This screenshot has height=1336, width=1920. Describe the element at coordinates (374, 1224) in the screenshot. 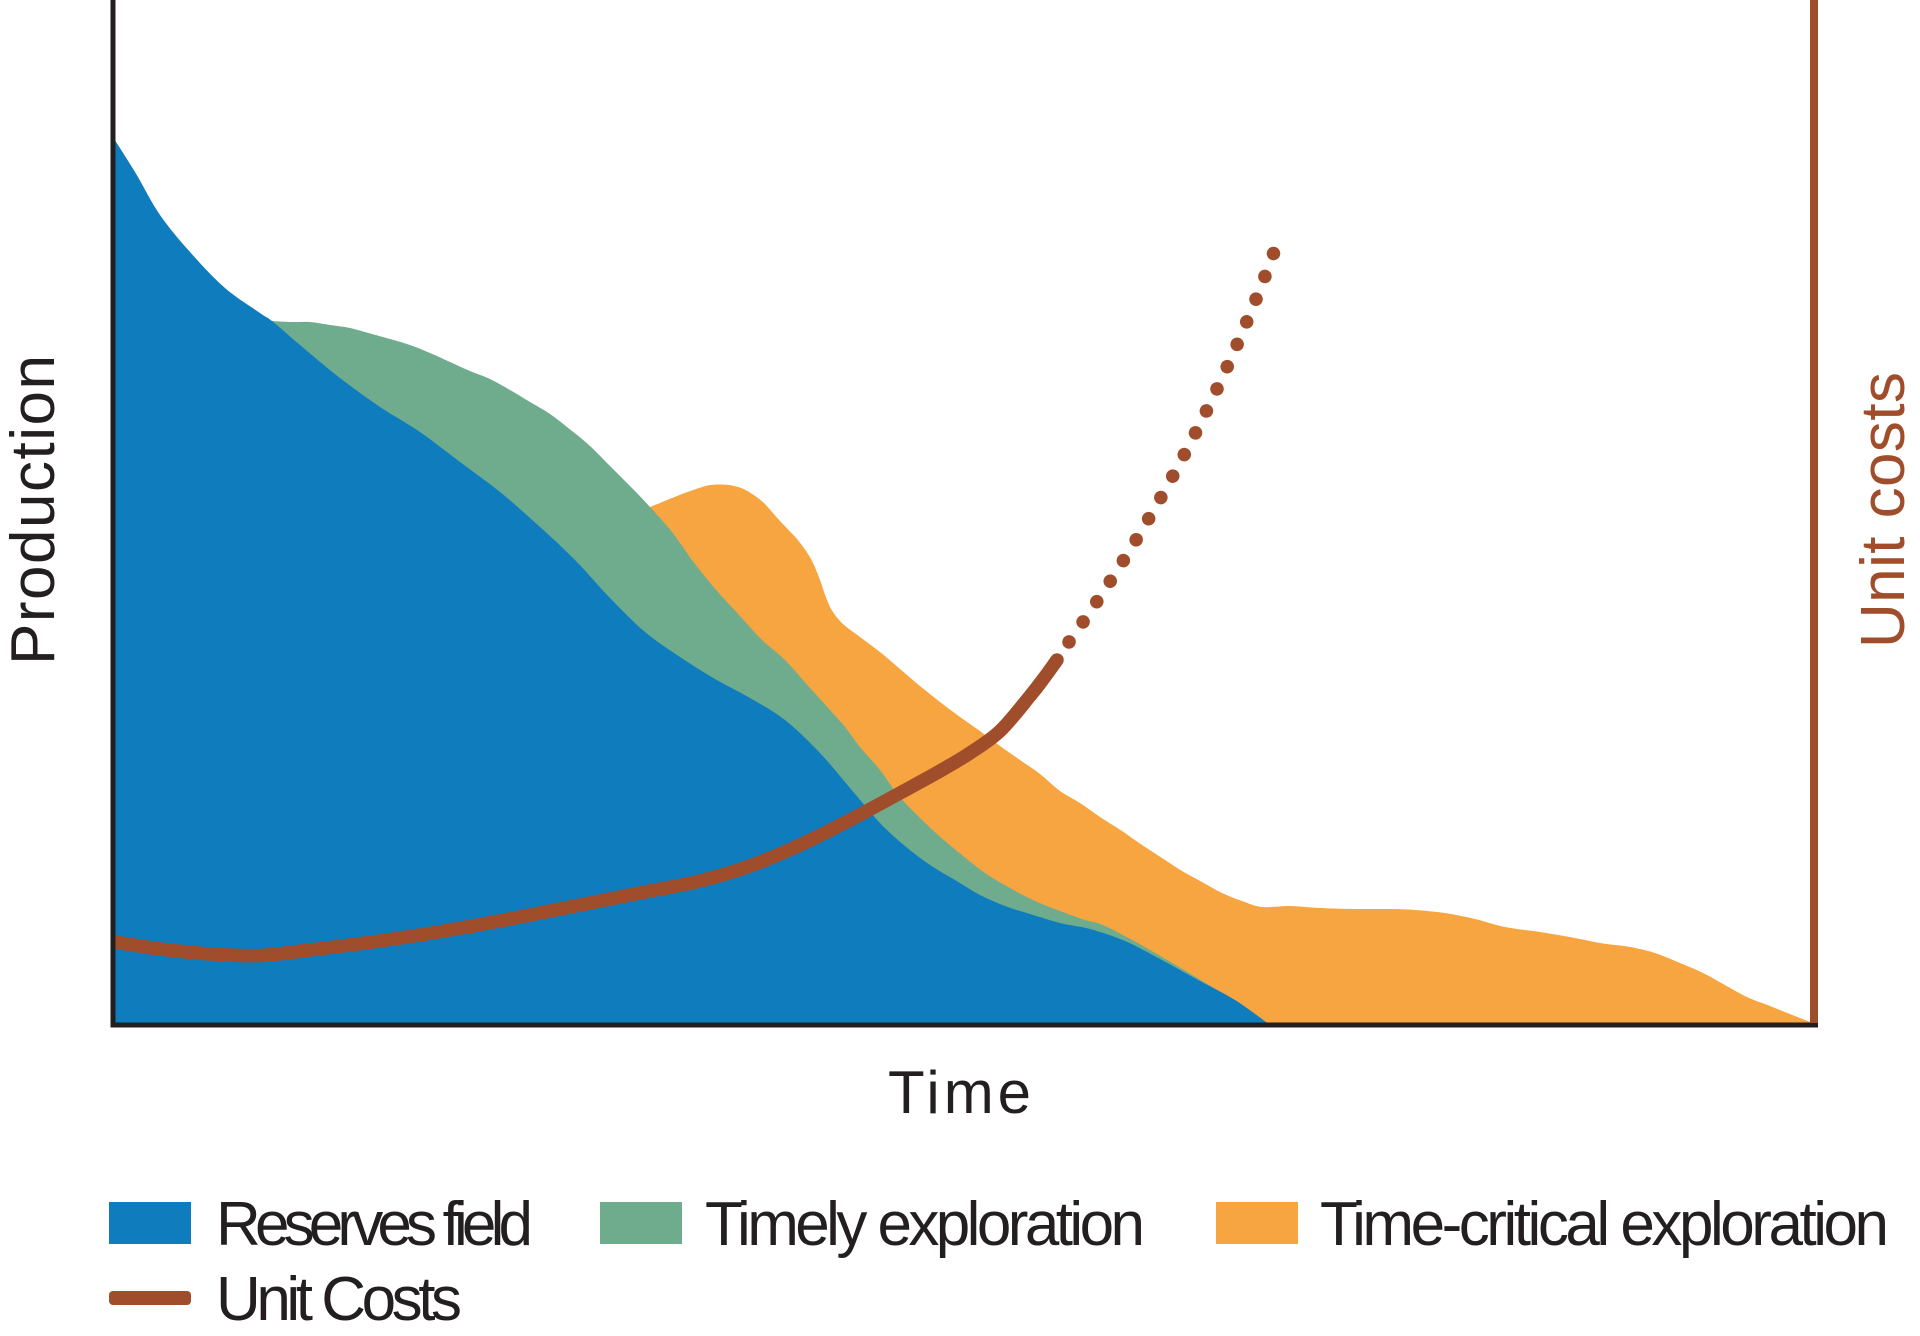

I see `svg-text: Reserves field` at that location.